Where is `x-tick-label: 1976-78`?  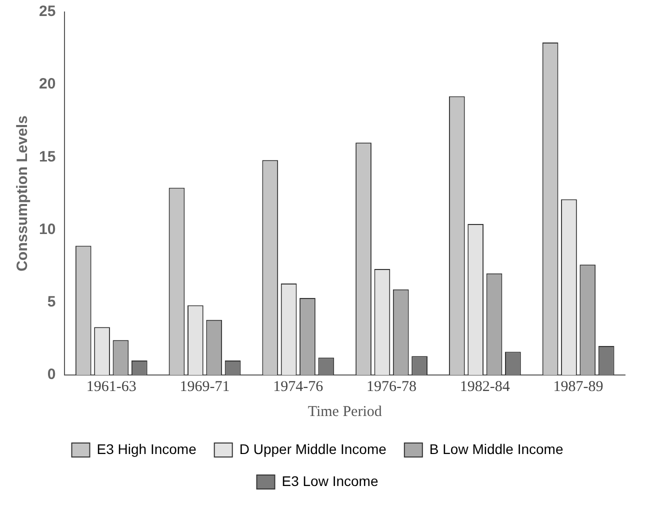 x-tick-label: 1976-78 is located at coordinates (391, 386).